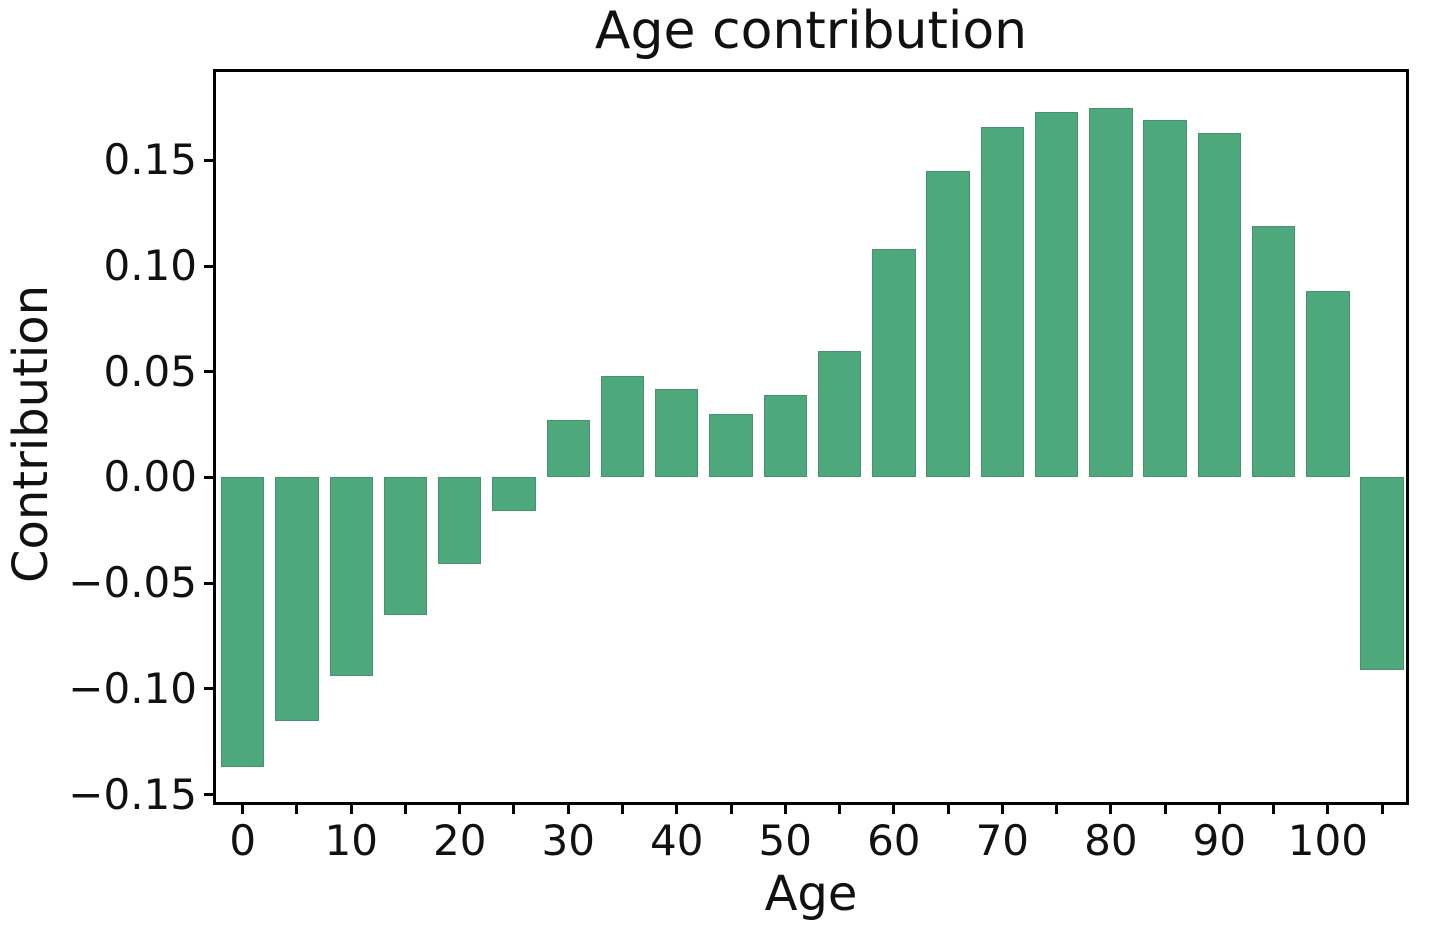  What do you see at coordinates (243, 840) in the screenshot?
I see `x-tick-label: 0` at bounding box center [243, 840].